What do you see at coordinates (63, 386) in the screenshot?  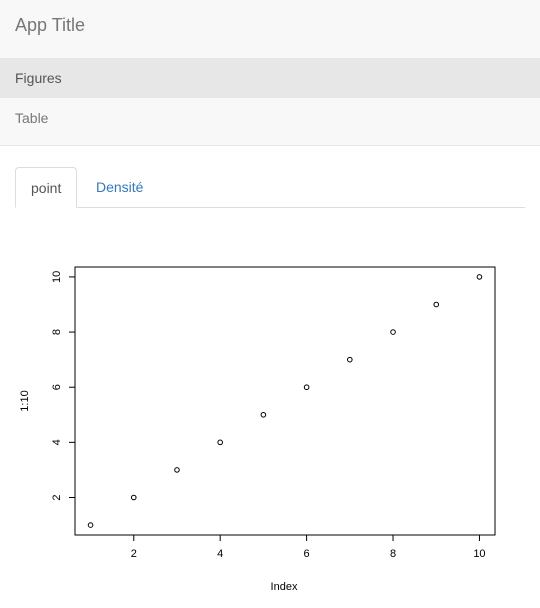 I see `y-axis: 2 4 6 8 10` at bounding box center [63, 386].